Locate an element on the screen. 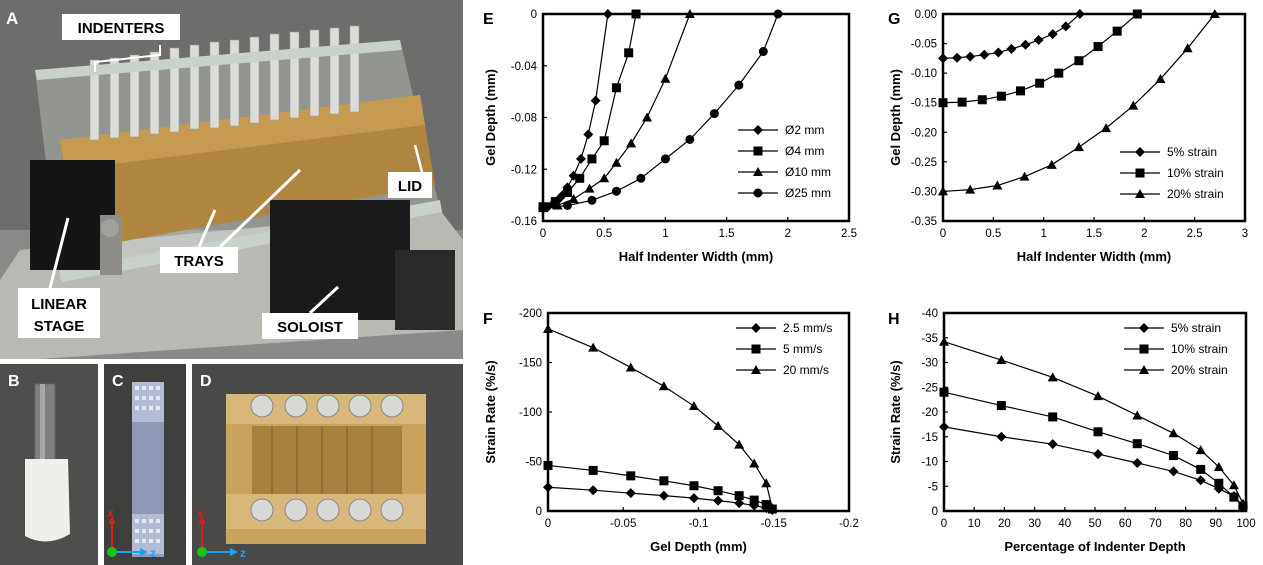 The image size is (1263, 565). chart-e-y-tick-label: -0.12 is located at coordinates (524, 170).